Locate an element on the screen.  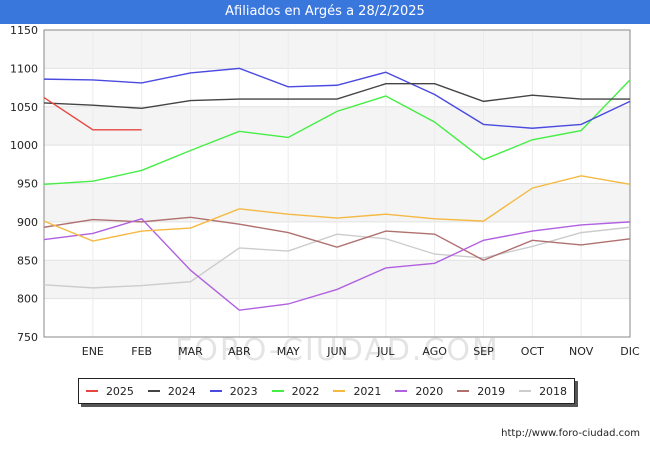
series-line-2018 is located at coordinates (337, 257).